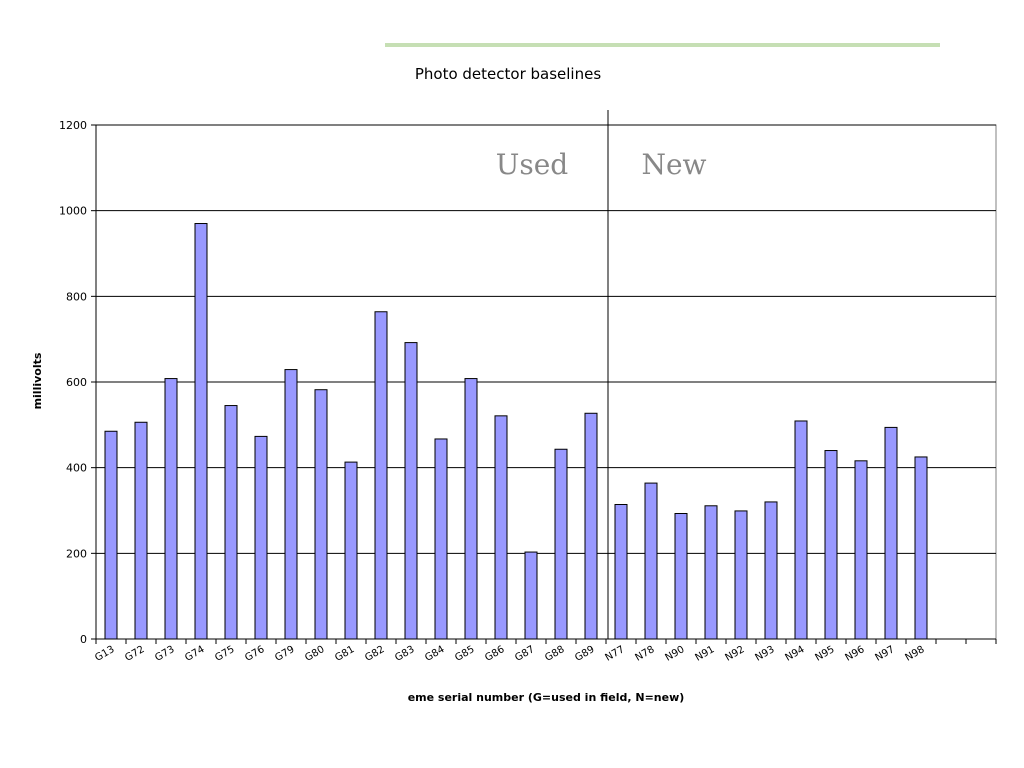 The height and width of the screenshot is (768, 1024). What do you see at coordinates (76, 553) in the screenshot?
I see `y-tick-label: 200` at bounding box center [76, 553].